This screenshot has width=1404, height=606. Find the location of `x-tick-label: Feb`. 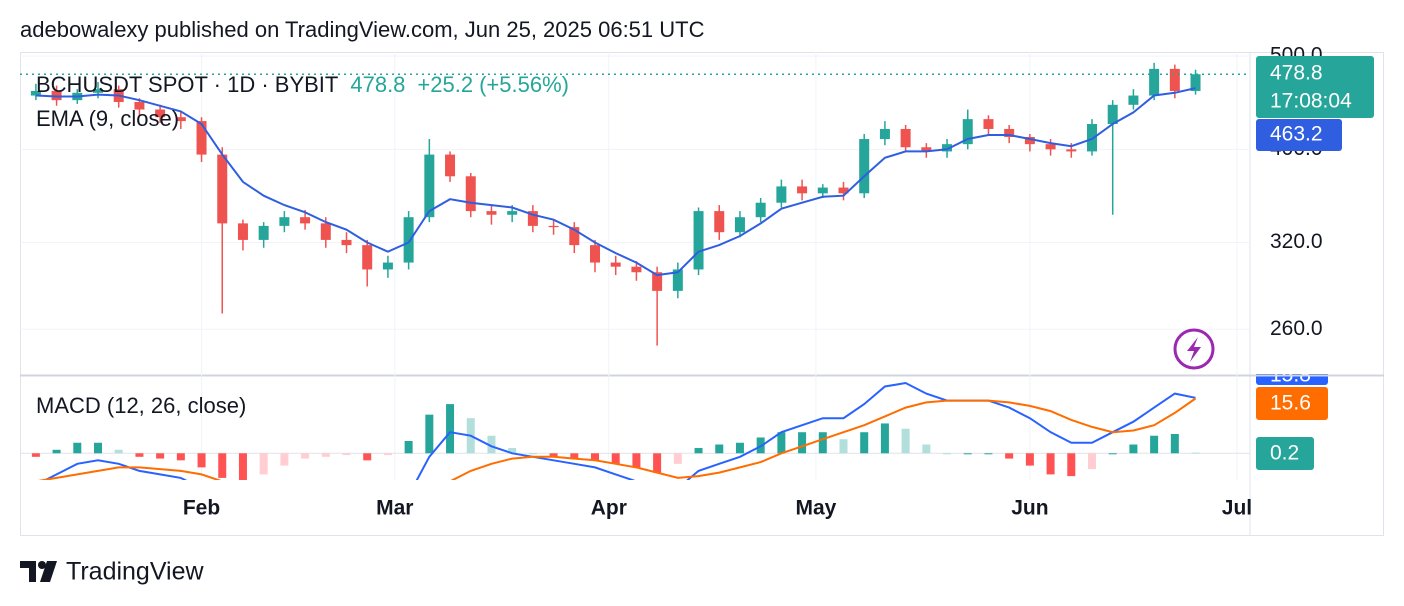

x-tick-label: Feb is located at coordinates (201, 508).